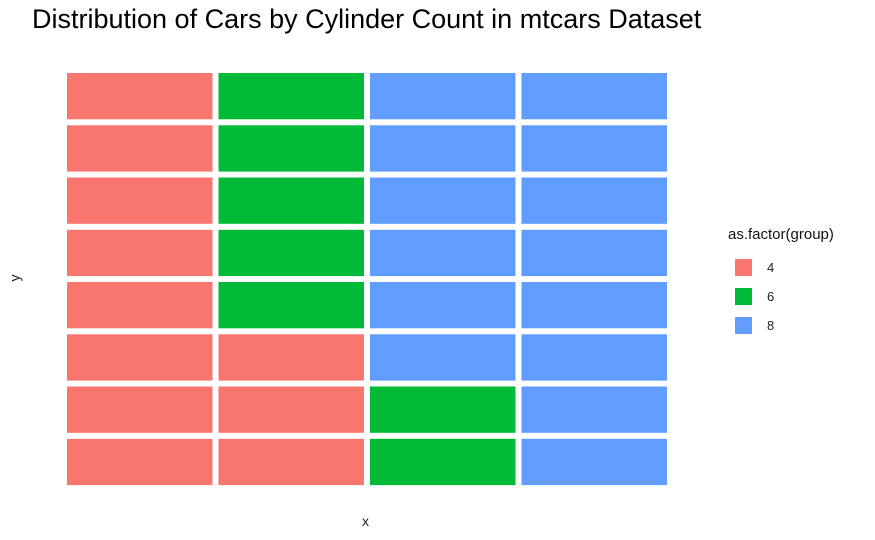 The image size is (875, 540). What do you see at coordinates (771, 325) in the screenshot?
I see `legend-item-label: 8` at bounding box center [771, 325].